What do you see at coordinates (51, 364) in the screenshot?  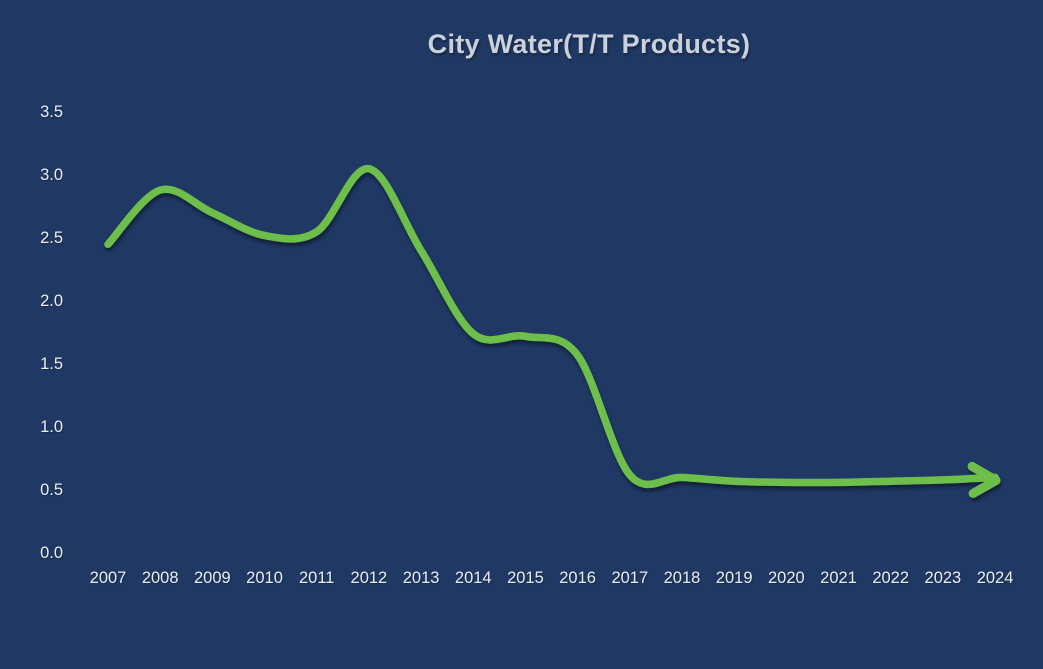 I see `y-tick-label: 1.5` at bounding box center [51, 364].